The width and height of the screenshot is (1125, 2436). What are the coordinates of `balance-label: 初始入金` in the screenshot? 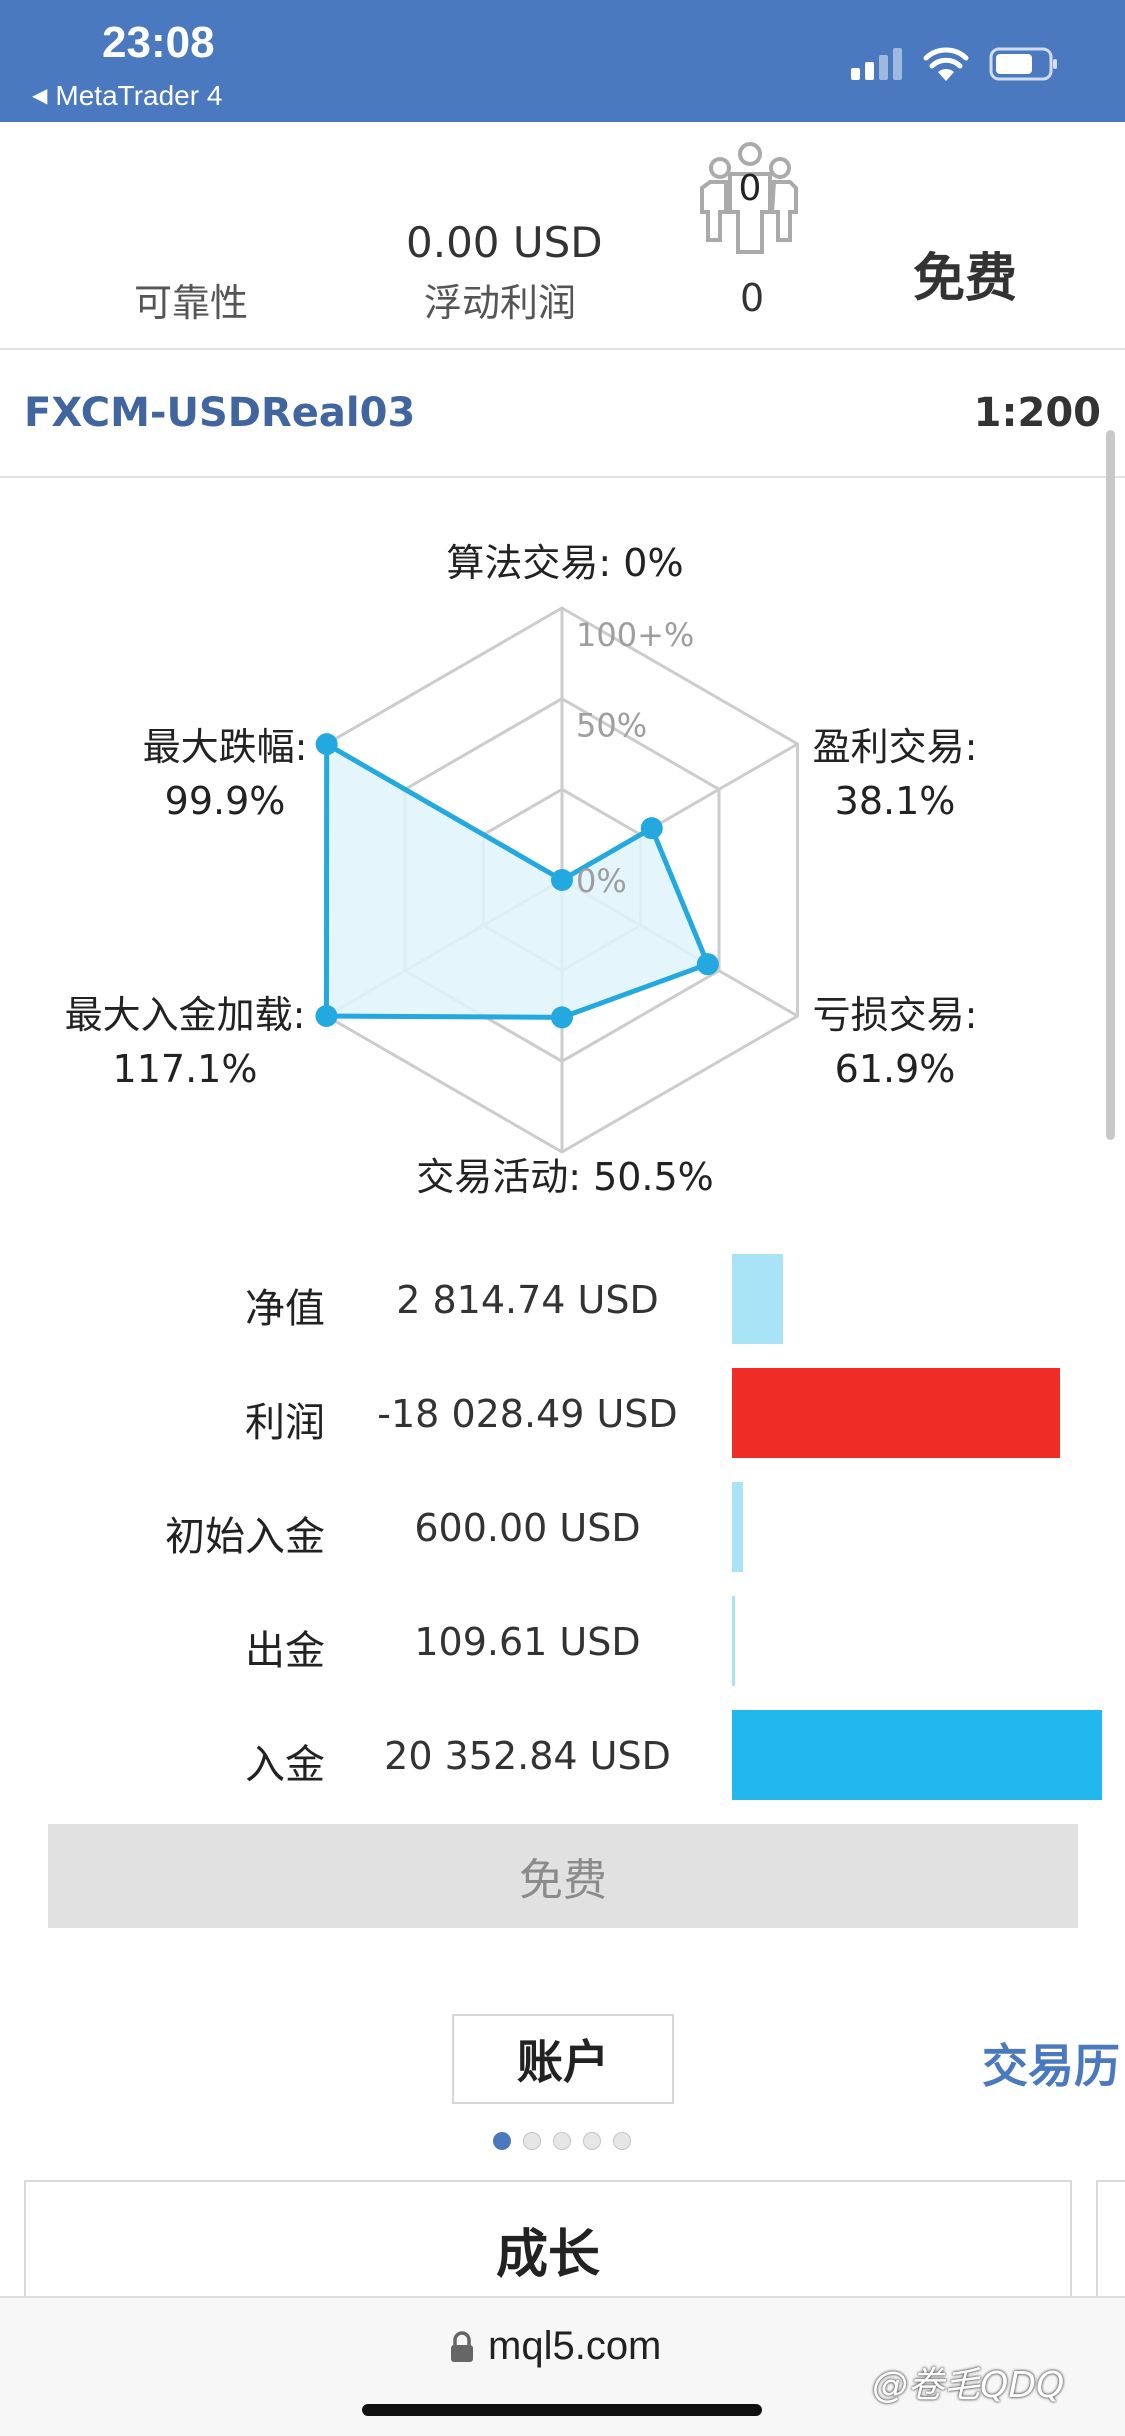 It's located at (245, 1537).